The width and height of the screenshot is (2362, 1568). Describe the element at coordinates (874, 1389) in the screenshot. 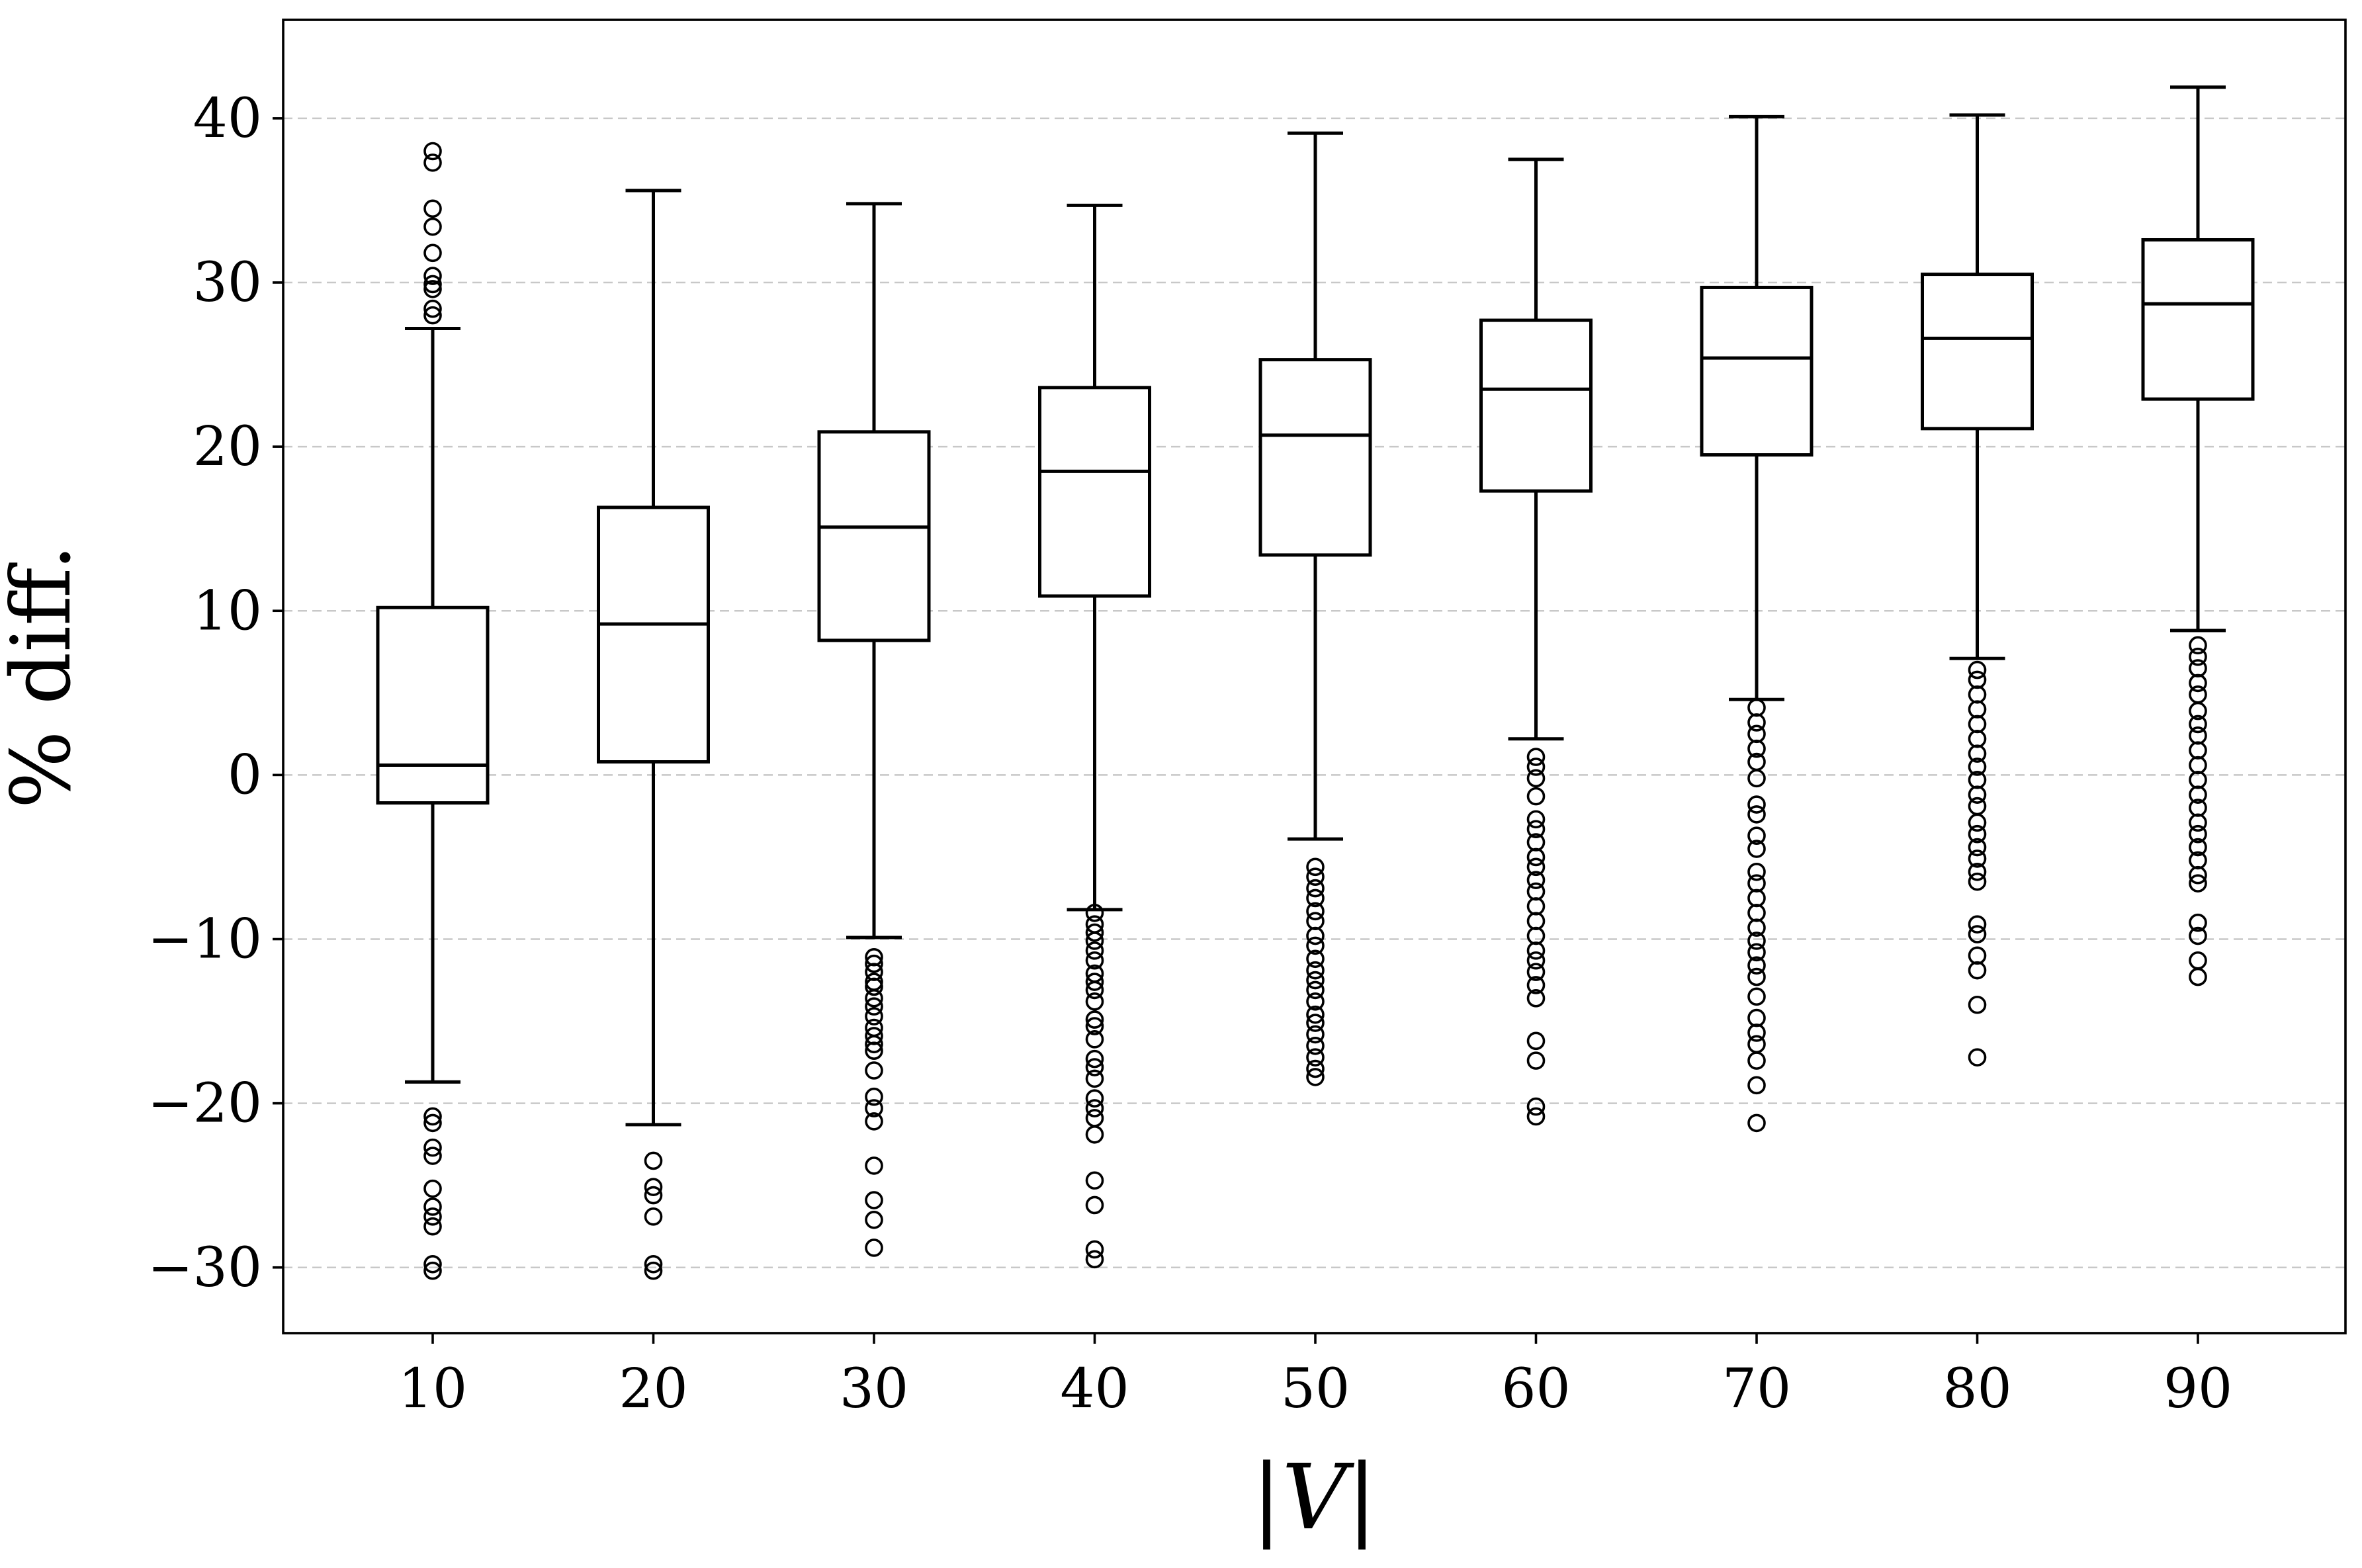

I see `x-tick-label: 30` at that location.